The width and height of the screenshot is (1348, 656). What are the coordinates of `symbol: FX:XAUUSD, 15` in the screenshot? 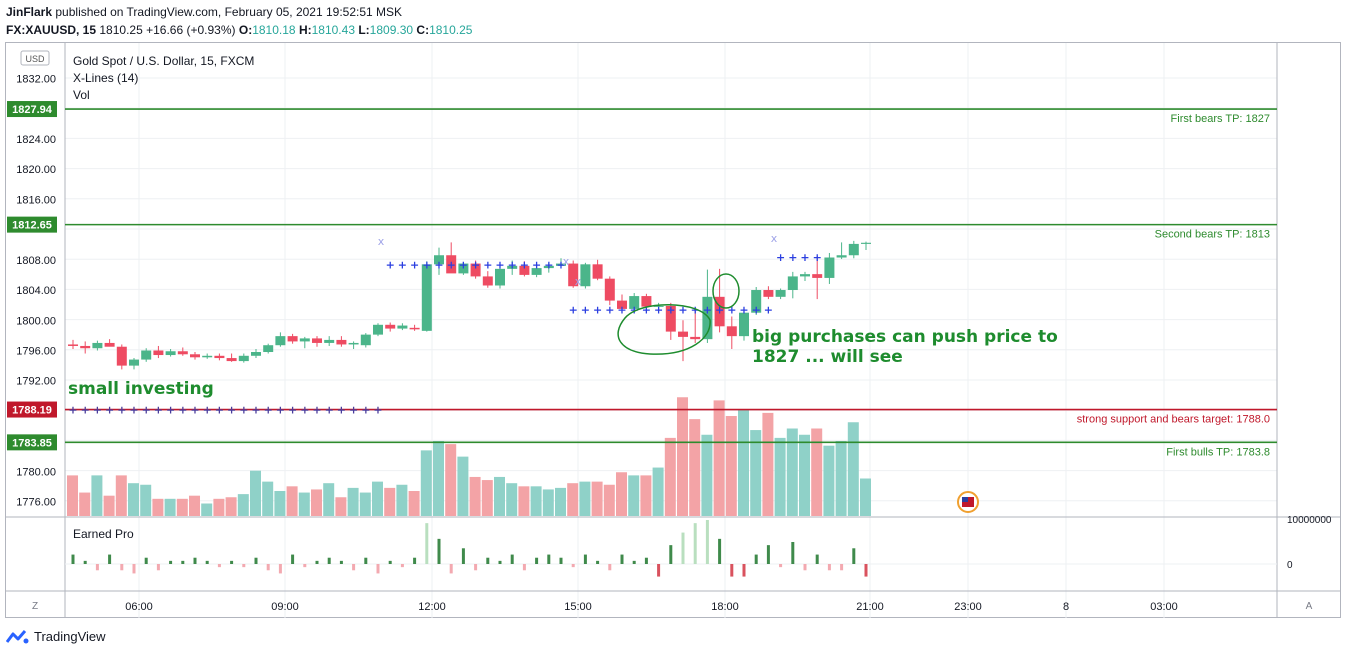 It's located at (51, 30).